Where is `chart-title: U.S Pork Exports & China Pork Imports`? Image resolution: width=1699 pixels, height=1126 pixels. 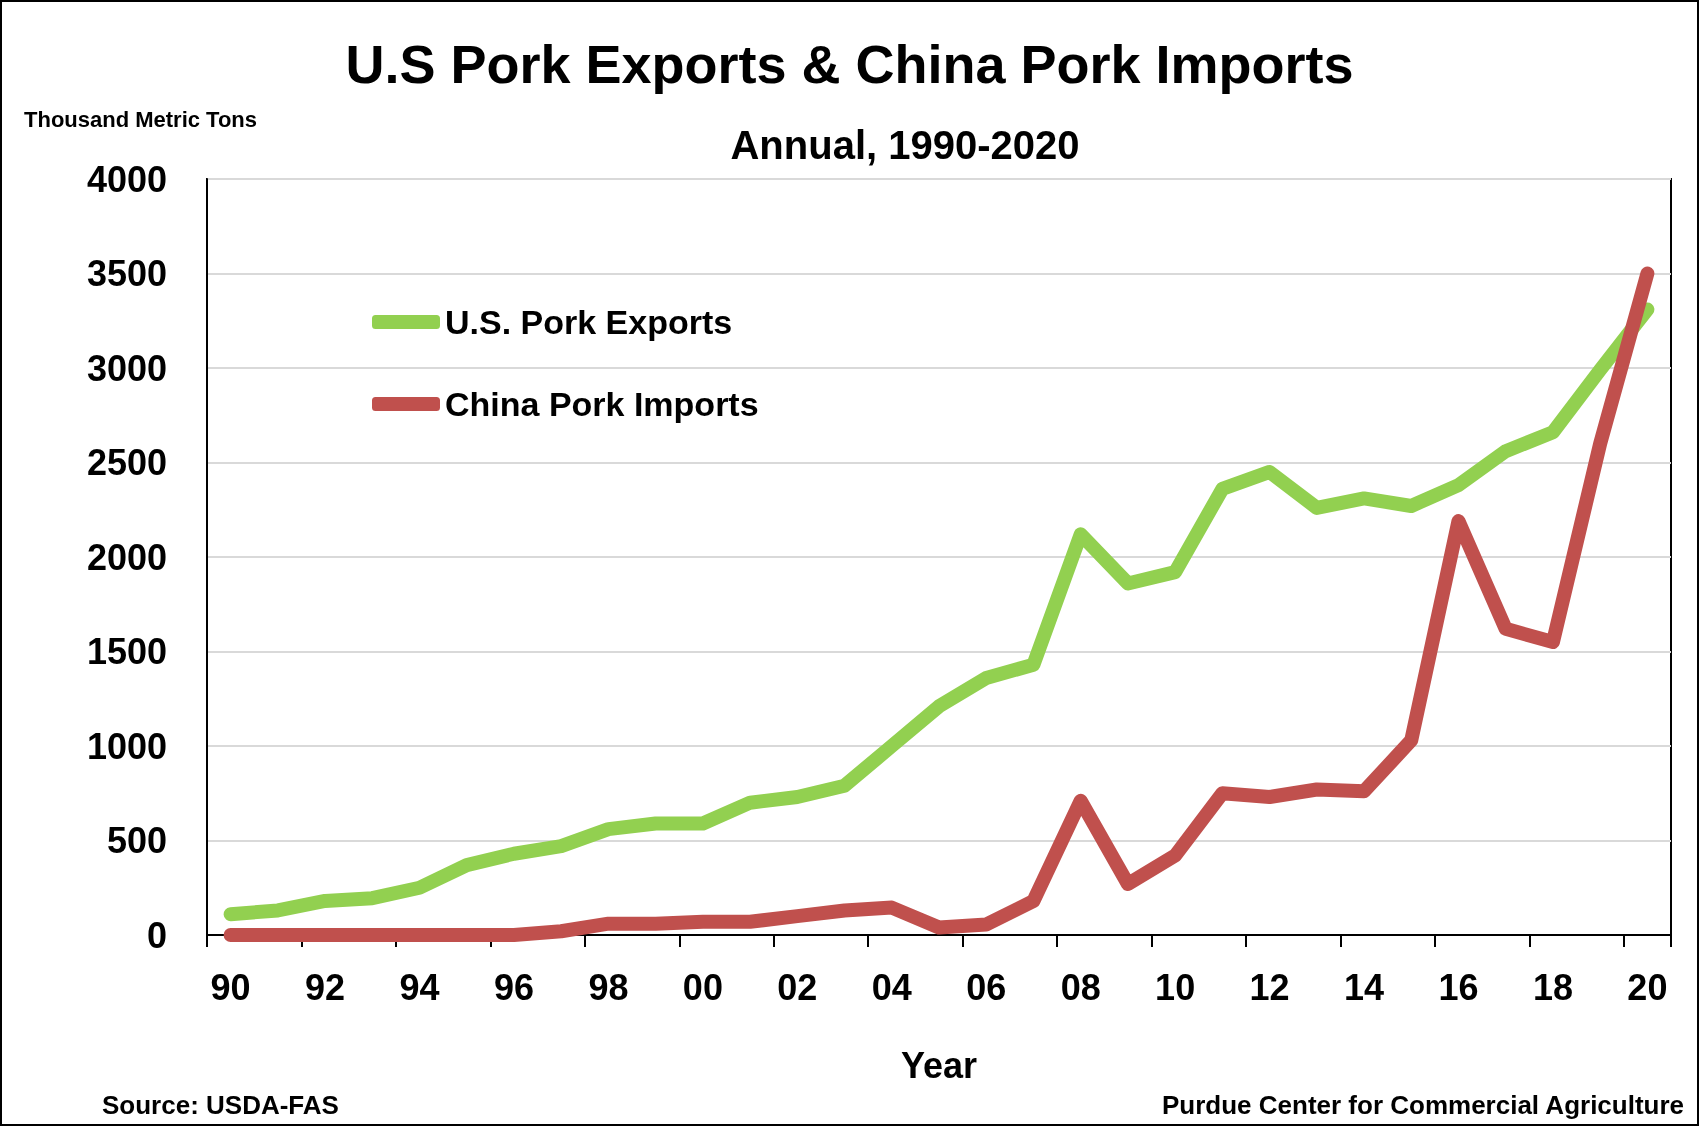
chart-title: U.S Pork Exports & China Pork Imports is located at coordinates (849, 64).